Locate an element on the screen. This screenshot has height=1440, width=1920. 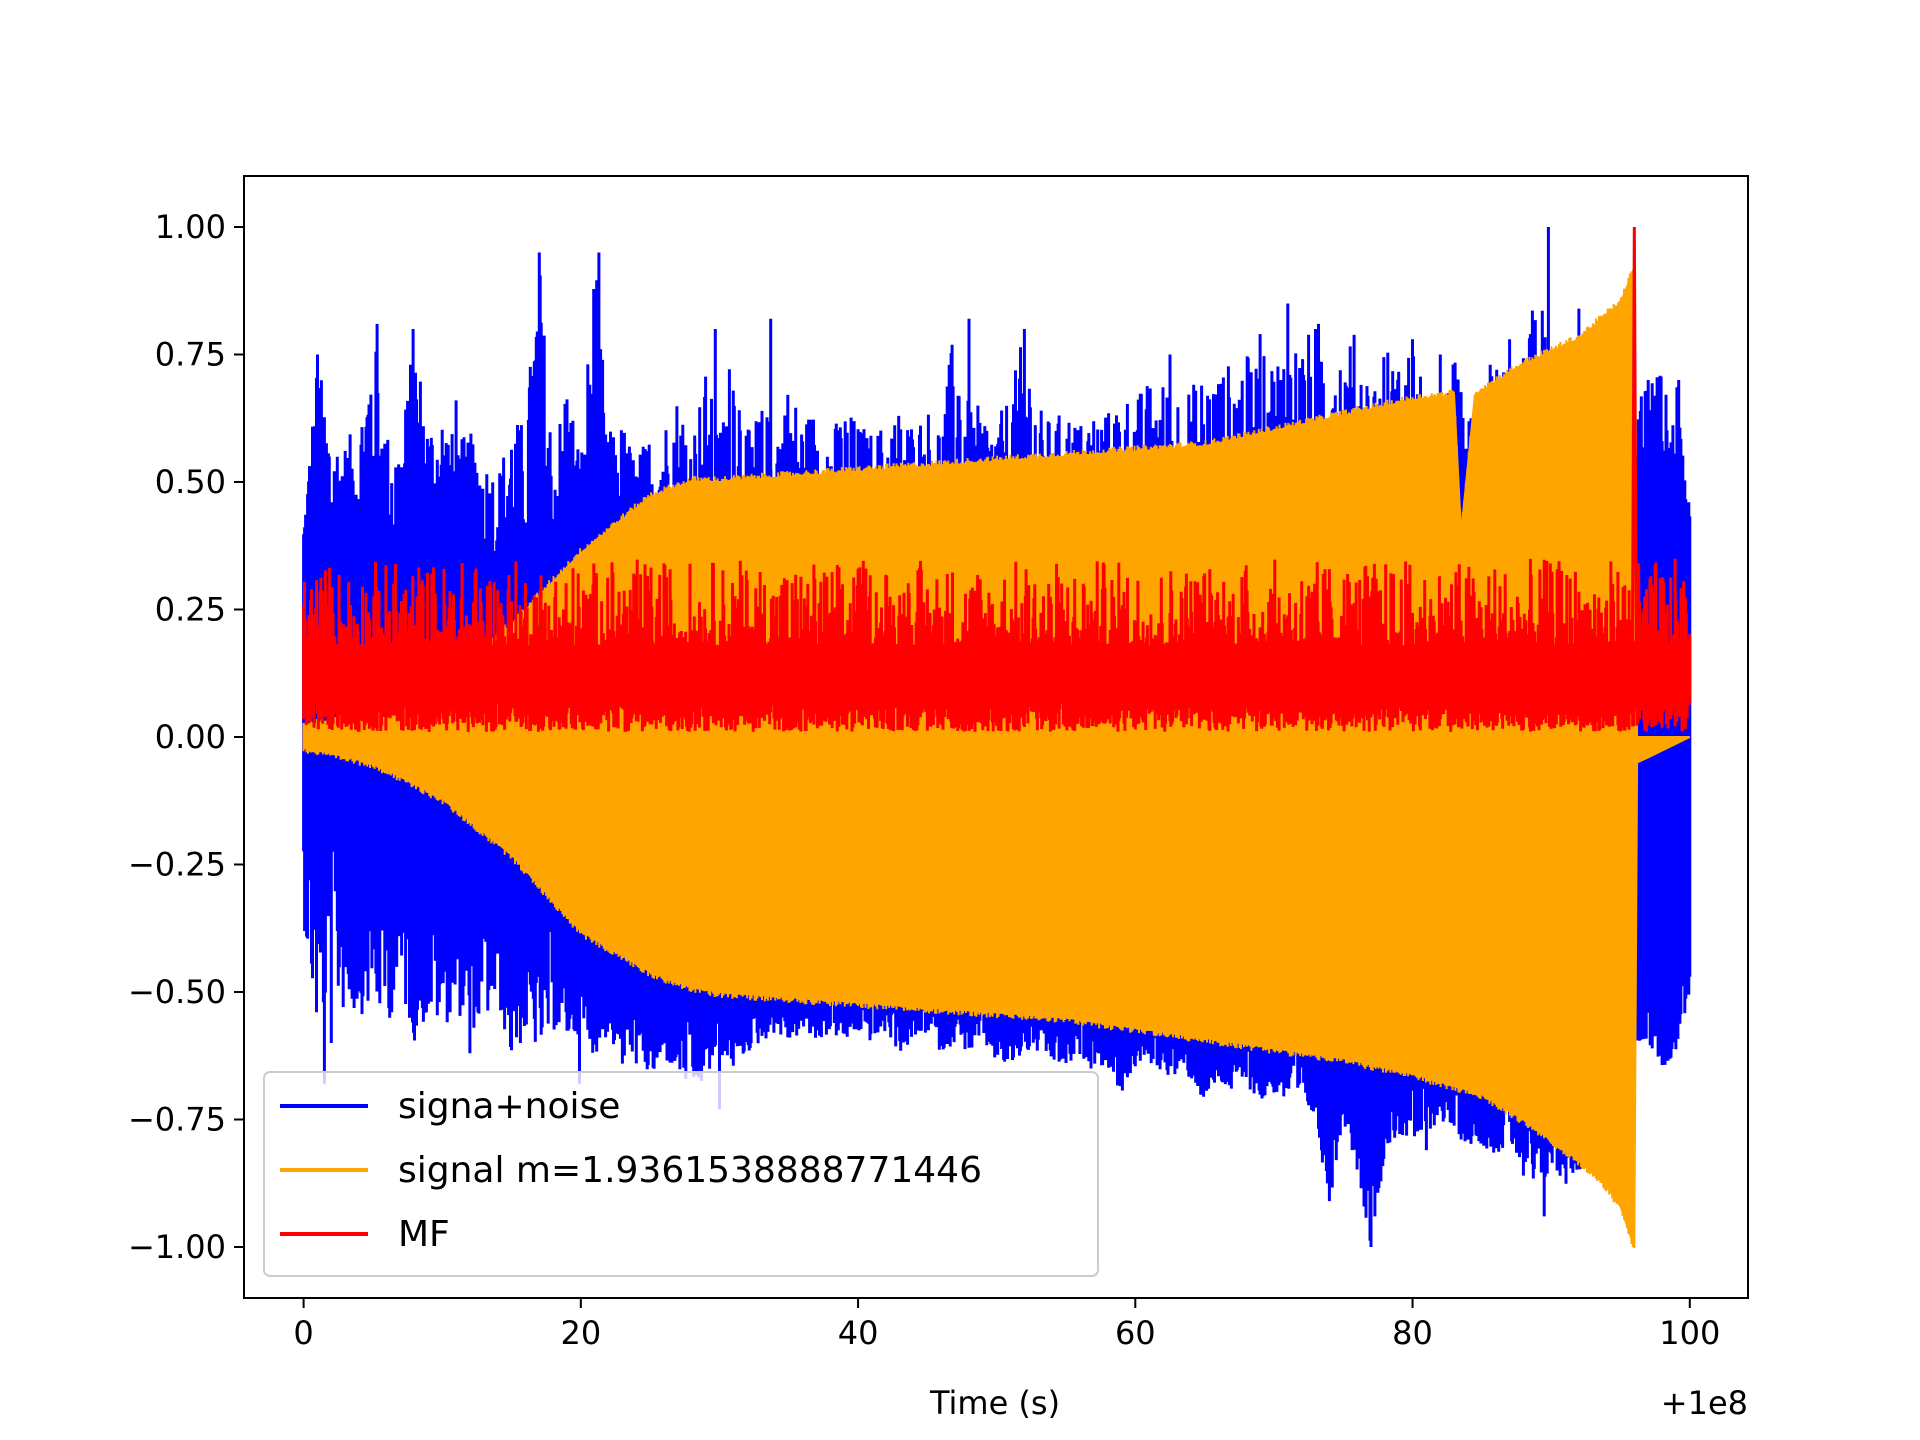
legend-box is located at coordinates (681, 1174).